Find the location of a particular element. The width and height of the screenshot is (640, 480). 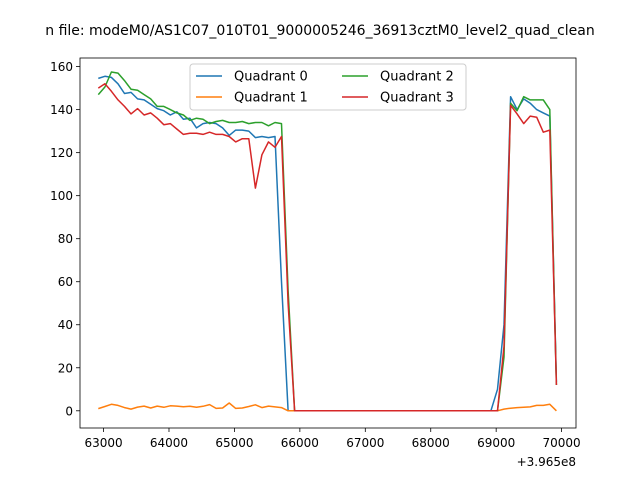

x-tick-label: 70000 is located at coordinates (562, 443).